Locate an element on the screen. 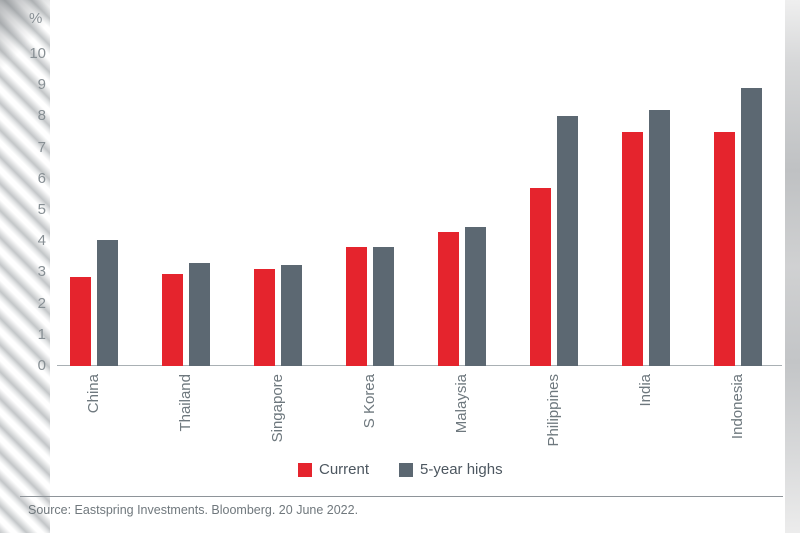  y-axis-tick-6: 6 is located at coordinates (41, 178).